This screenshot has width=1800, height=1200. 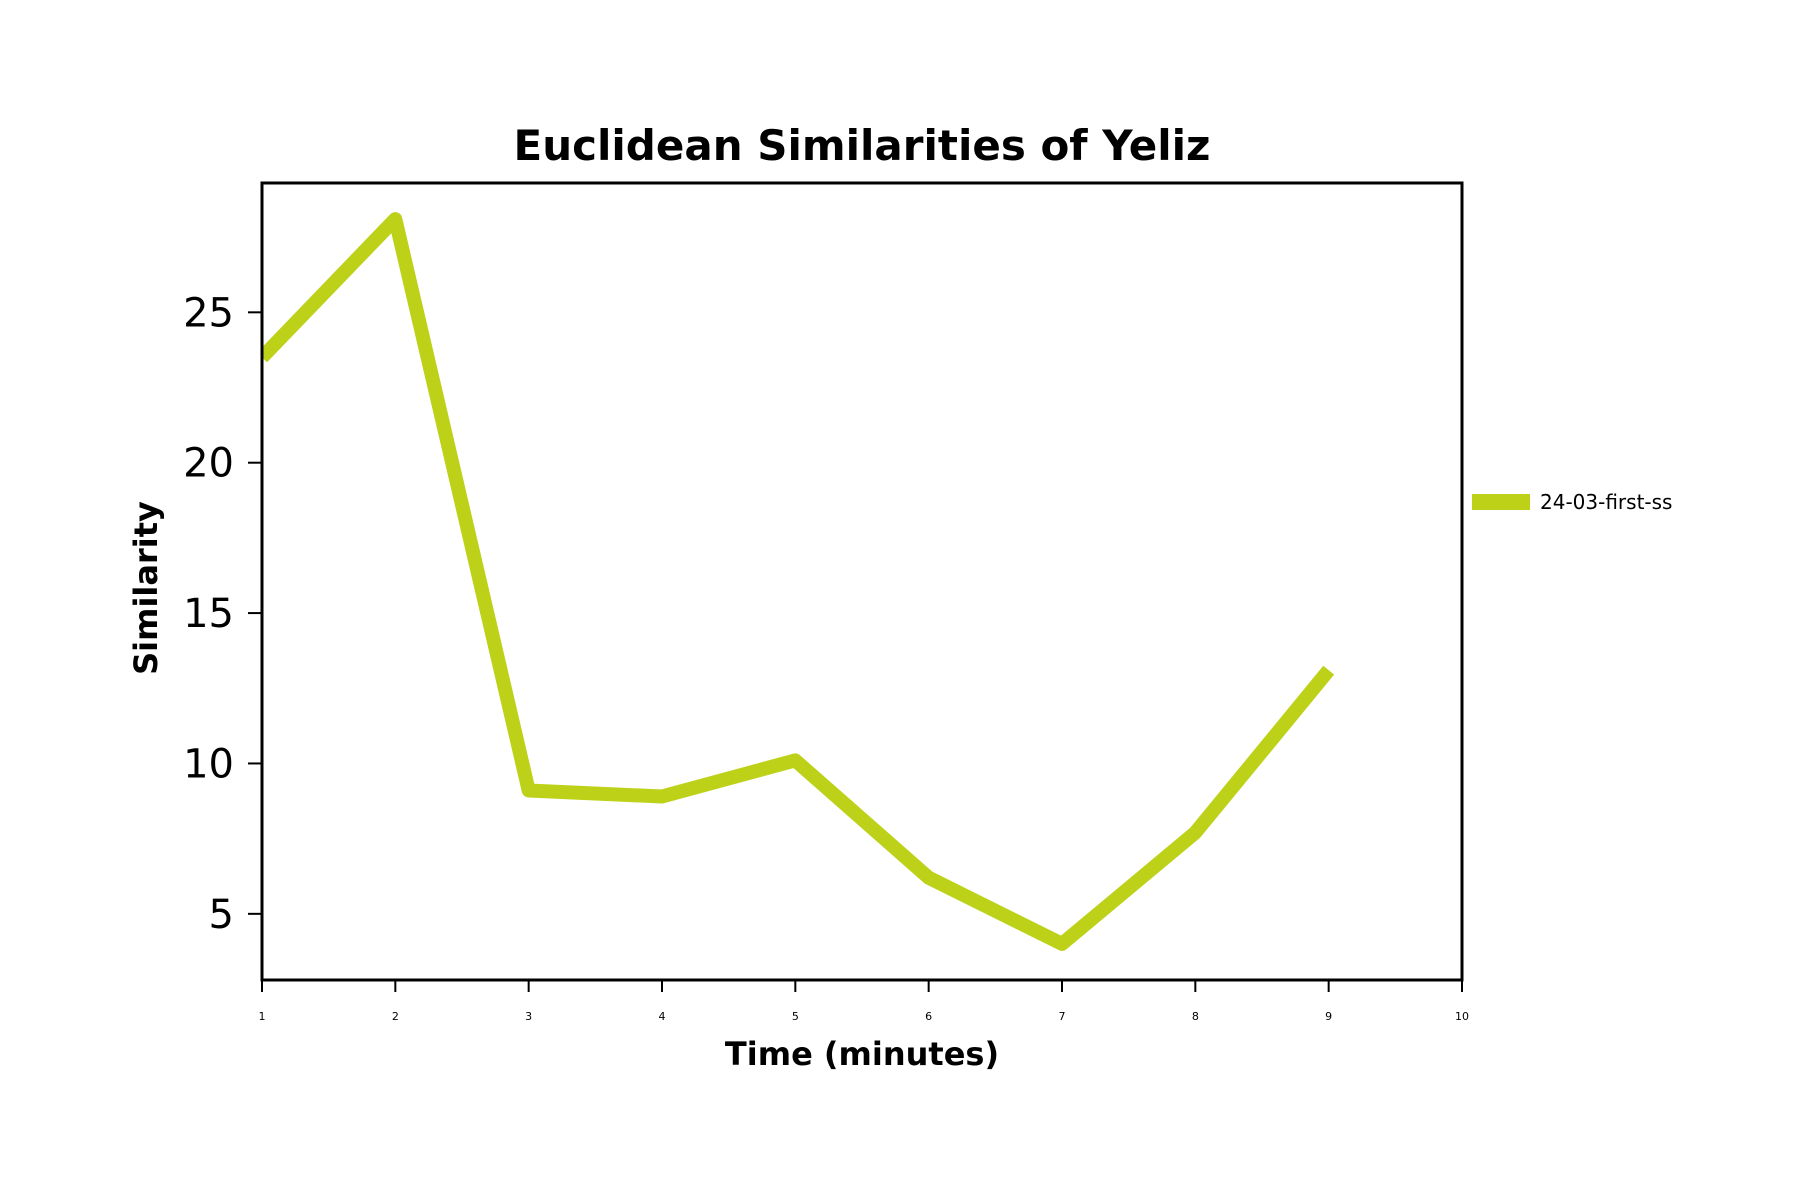 I want to click on x-tick-label: 4, so click(x=662, y=1016).